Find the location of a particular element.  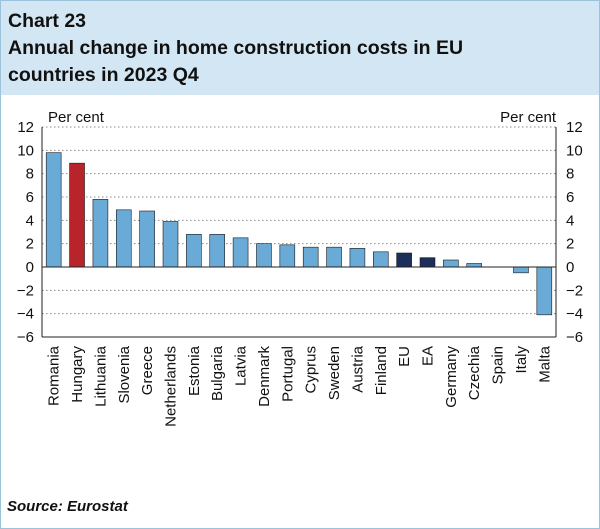

x-tick-label: Czechia is located at coordinates (474, 372).